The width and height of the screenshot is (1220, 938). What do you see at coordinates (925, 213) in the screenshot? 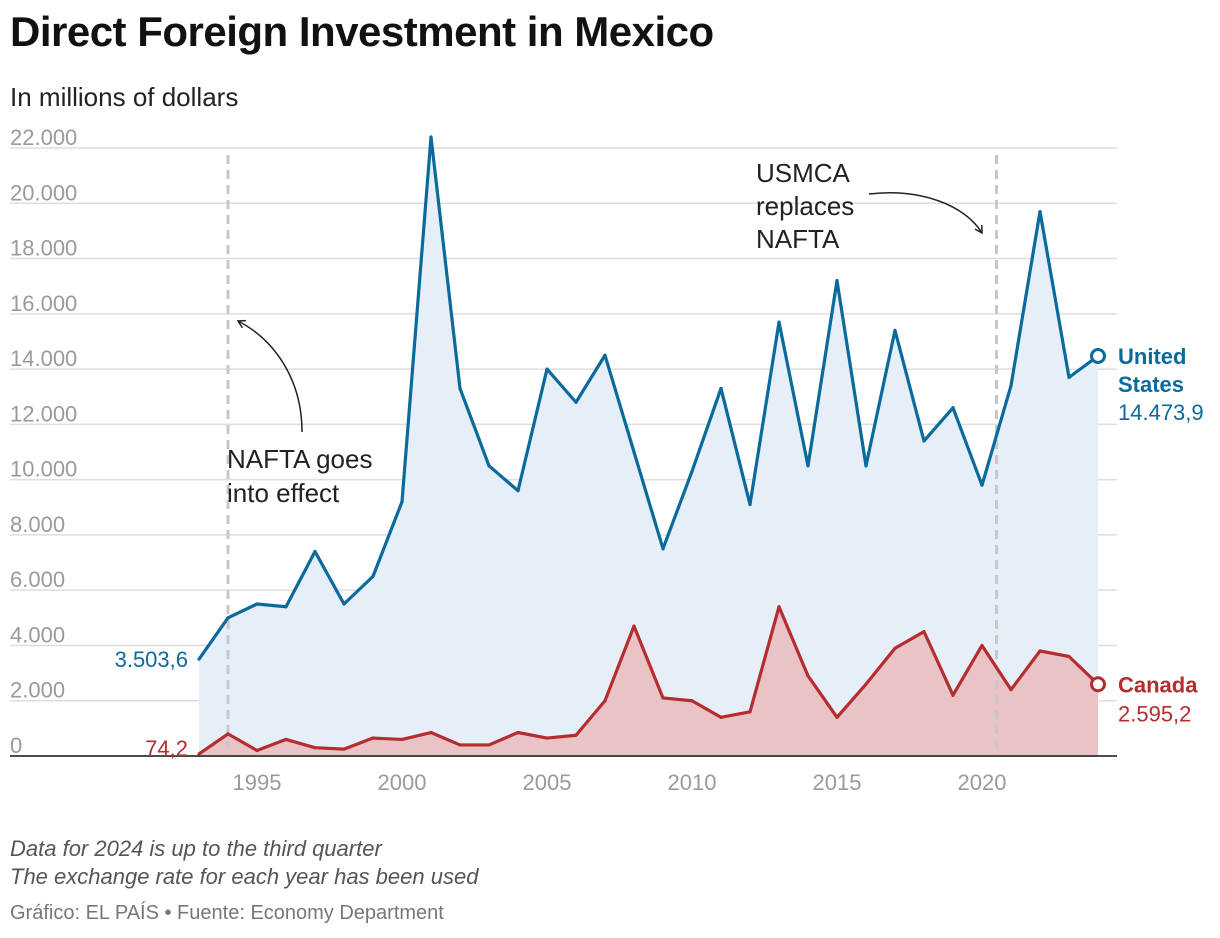
I see `annotation-usmca-arrow` at bounding box center [925, 213].